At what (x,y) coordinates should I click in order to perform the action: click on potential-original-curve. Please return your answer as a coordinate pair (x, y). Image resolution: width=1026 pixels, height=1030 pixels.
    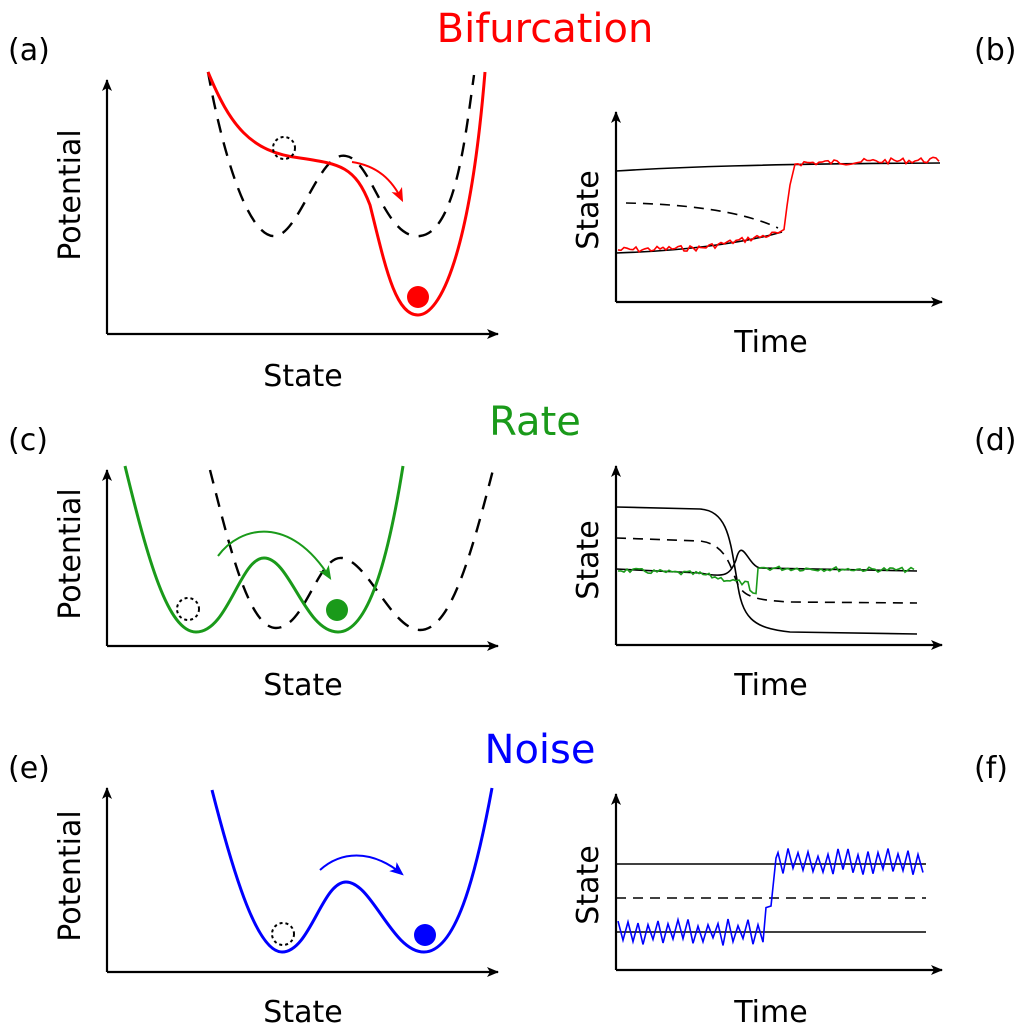
    Looking at the image, I should click on (264, 549).